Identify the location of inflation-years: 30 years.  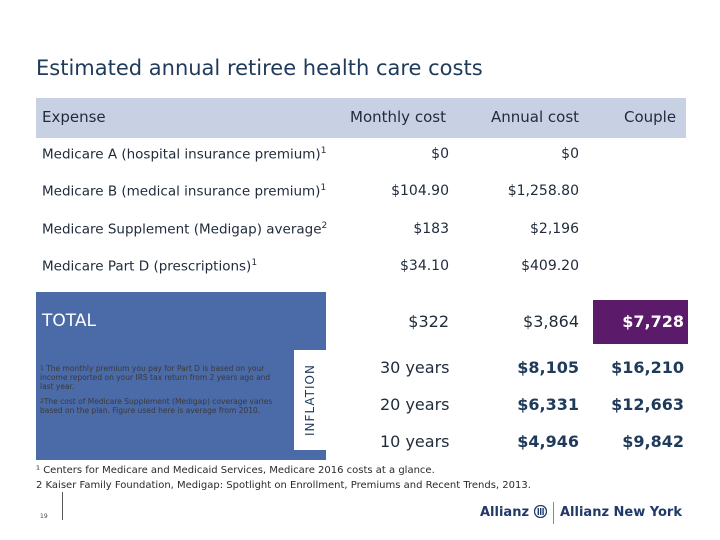
(415, 367).